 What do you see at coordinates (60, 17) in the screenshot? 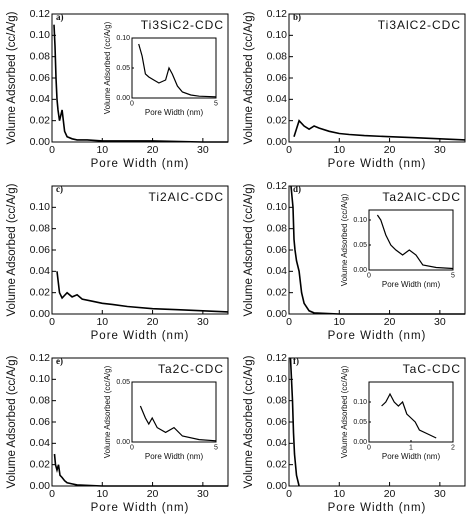
I see `panel-label: a)` at bounding box center [60, 17].